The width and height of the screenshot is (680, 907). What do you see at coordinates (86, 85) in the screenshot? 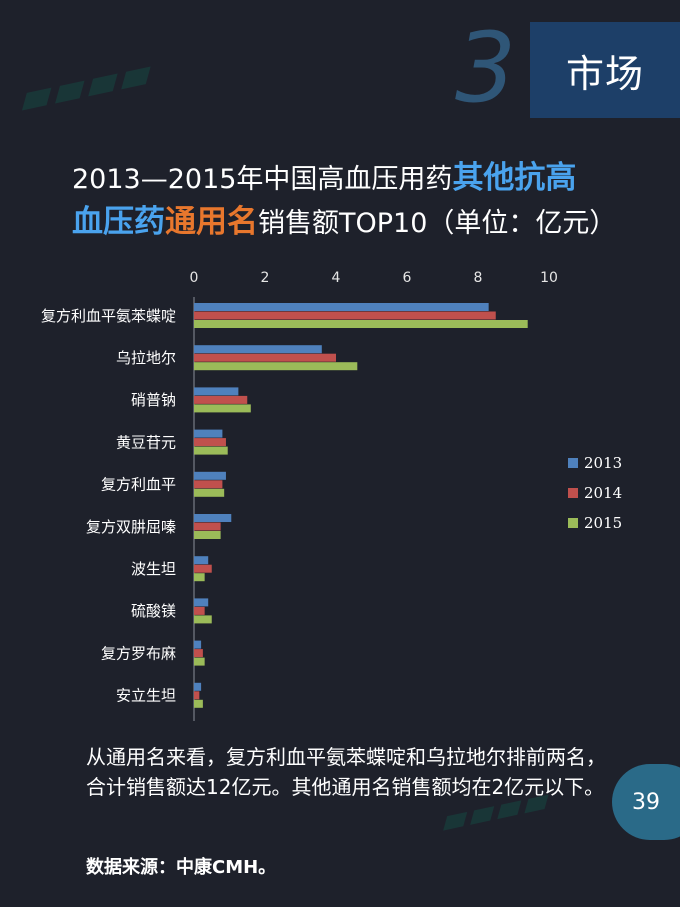
I see `watermark-top-left: ▰▰▰▰` at bounding box center [86, 85].